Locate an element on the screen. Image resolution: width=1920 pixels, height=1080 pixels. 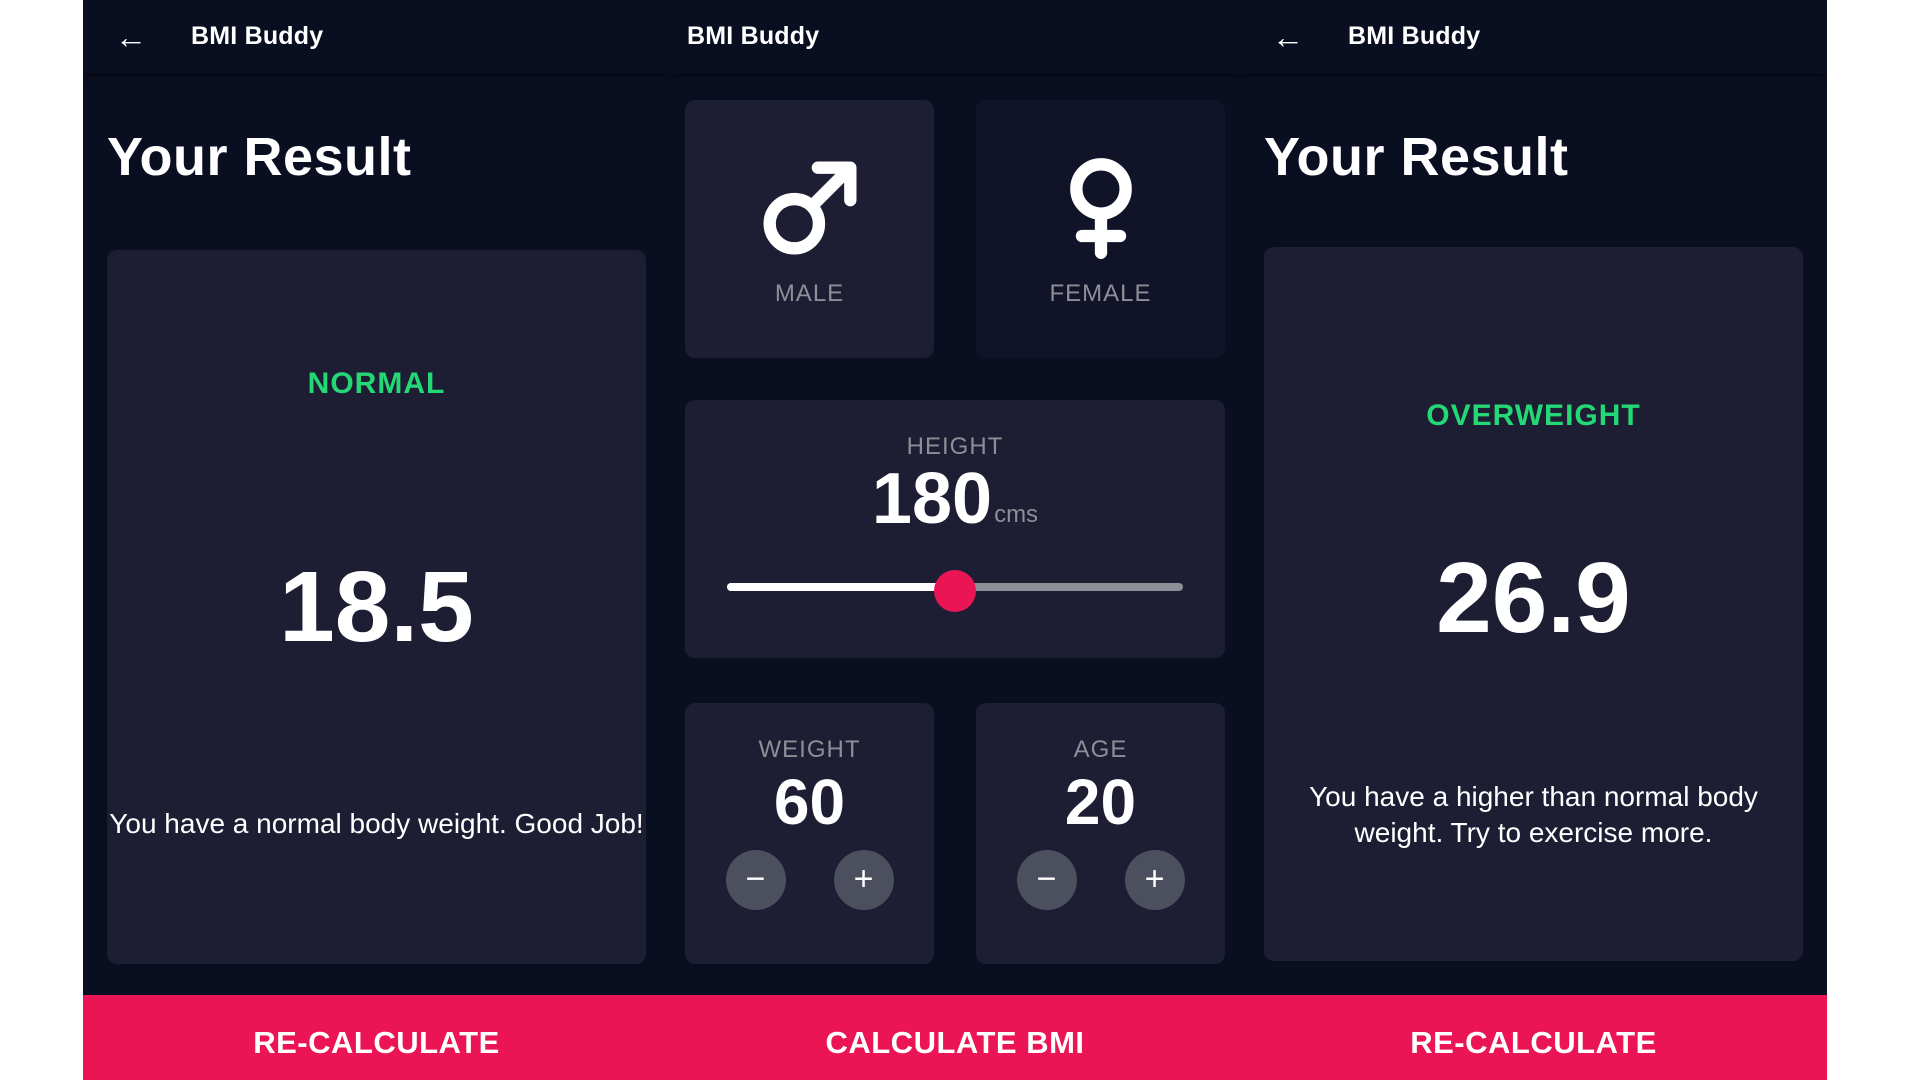
age-card: AGE 20 − + is located at coordinates (1100, 833).